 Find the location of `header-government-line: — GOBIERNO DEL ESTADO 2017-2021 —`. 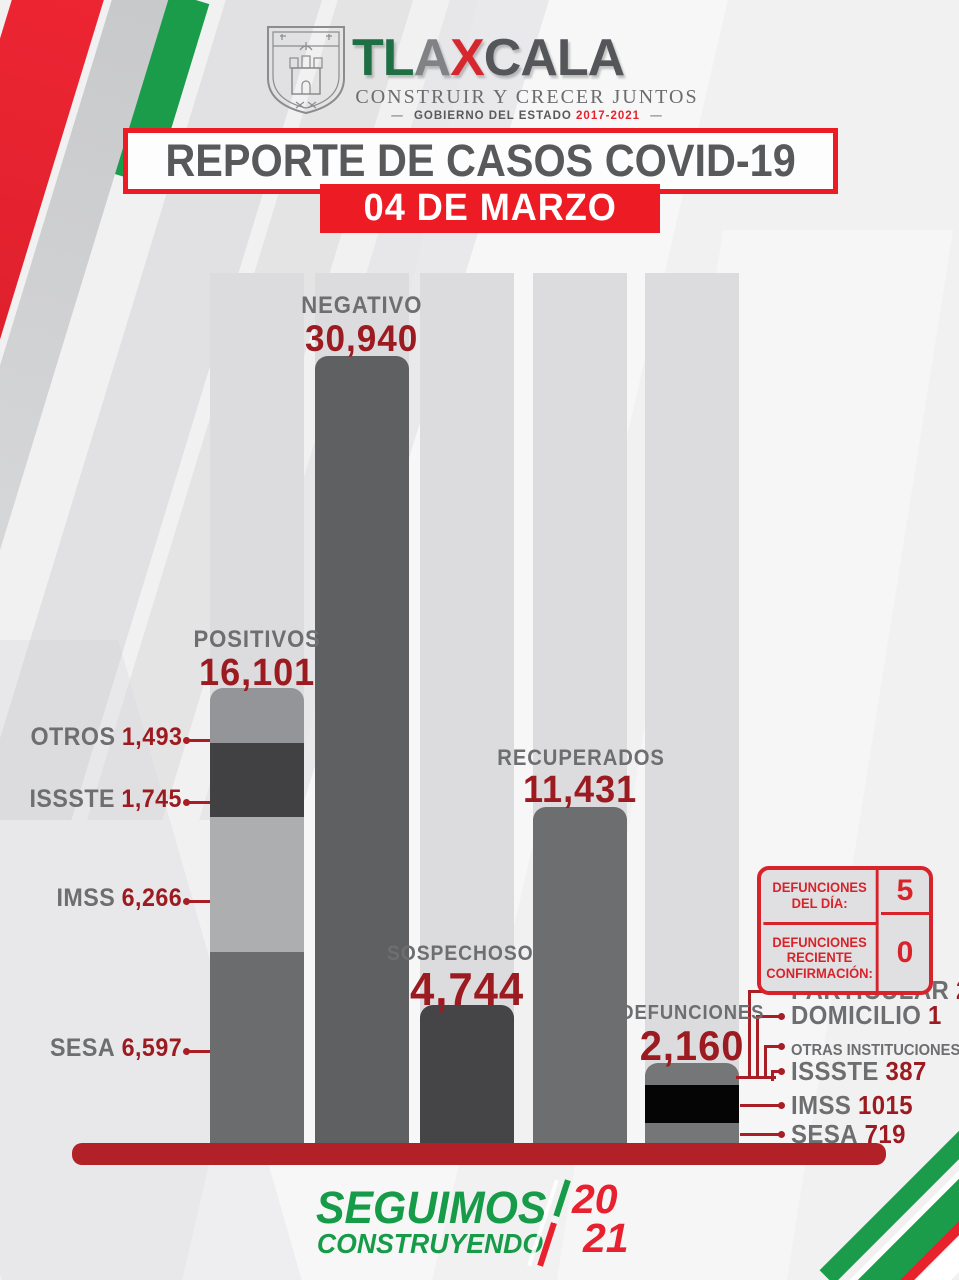

header-government-line: — GOBIERNO DEL ESTADO 2017-2021 — is located at coordinates (527, 116).